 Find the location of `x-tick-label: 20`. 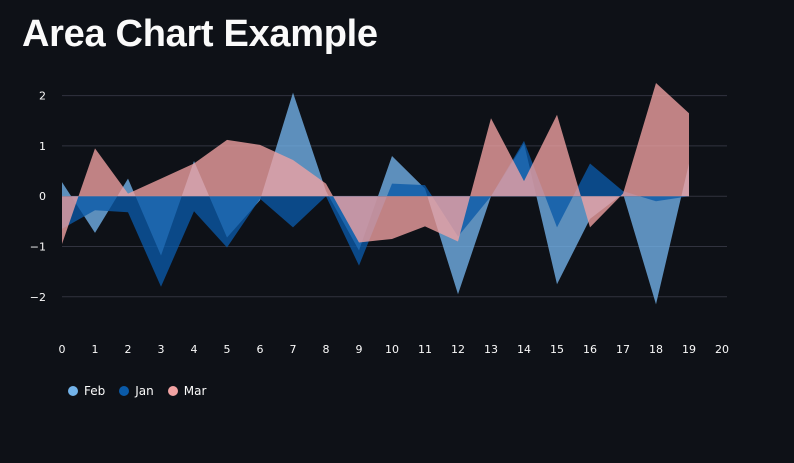

x-tick-label: 20 is located at coordinates (722, 349).